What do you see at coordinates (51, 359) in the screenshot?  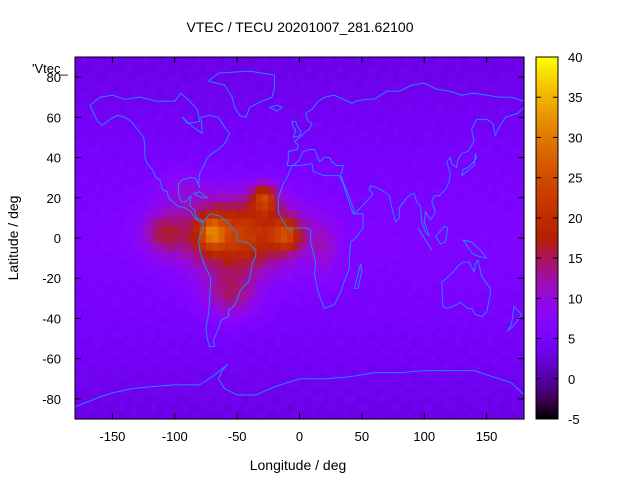 I see `y-tick-label: -60` at bounding box center [51, 359].